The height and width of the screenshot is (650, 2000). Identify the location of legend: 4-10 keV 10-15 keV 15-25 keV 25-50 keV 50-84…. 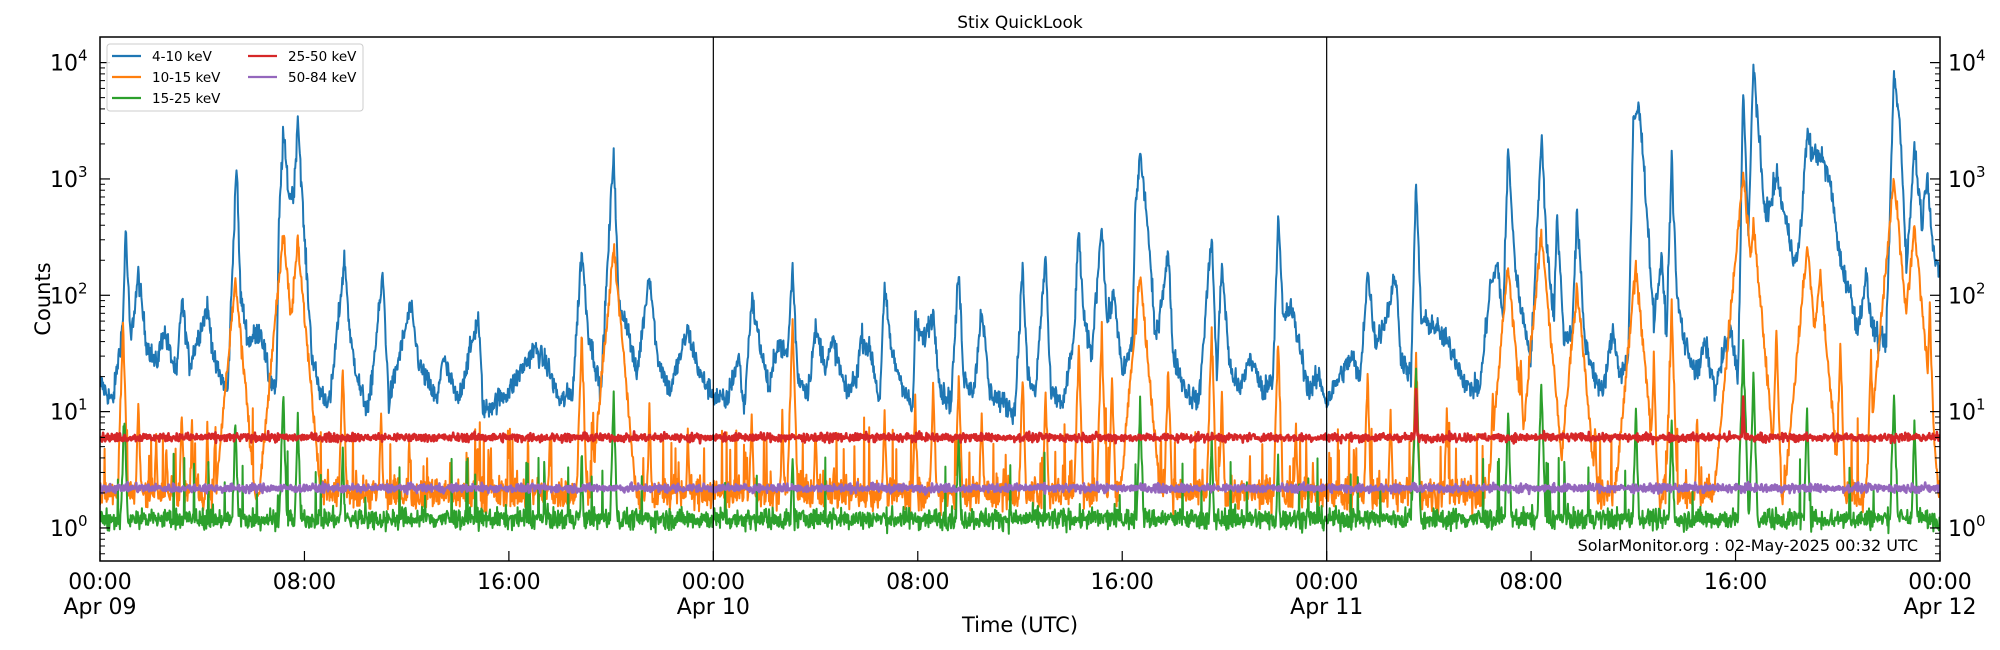
(235, 77).